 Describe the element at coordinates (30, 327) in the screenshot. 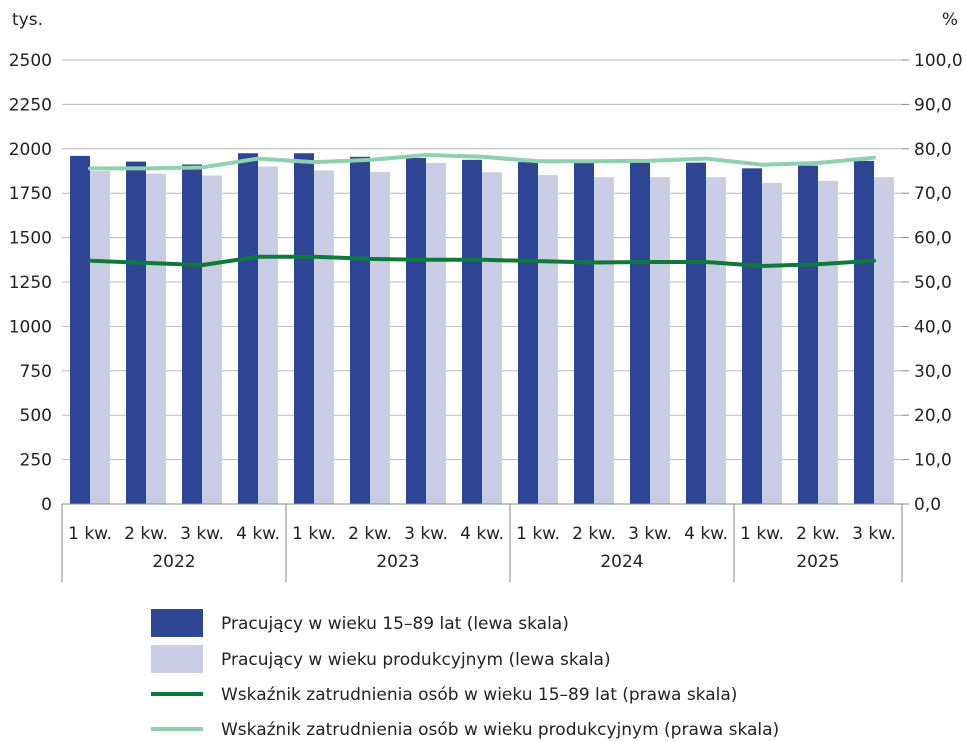

I see `left-tick-label: 1000` at that location.